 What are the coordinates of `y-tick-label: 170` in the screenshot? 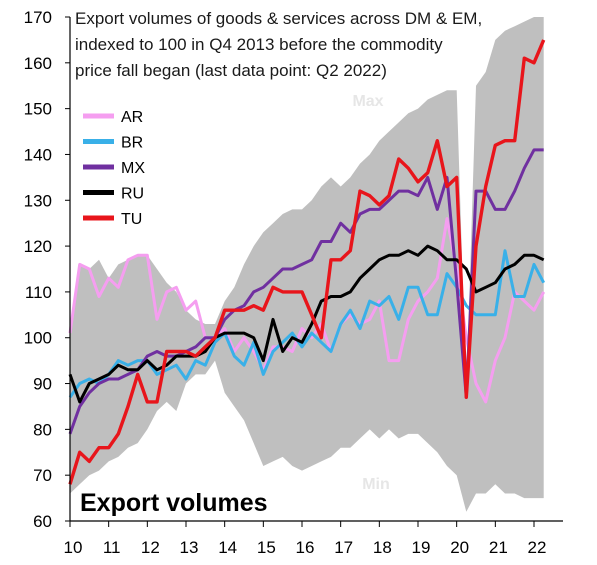 It's located at (38, 17).